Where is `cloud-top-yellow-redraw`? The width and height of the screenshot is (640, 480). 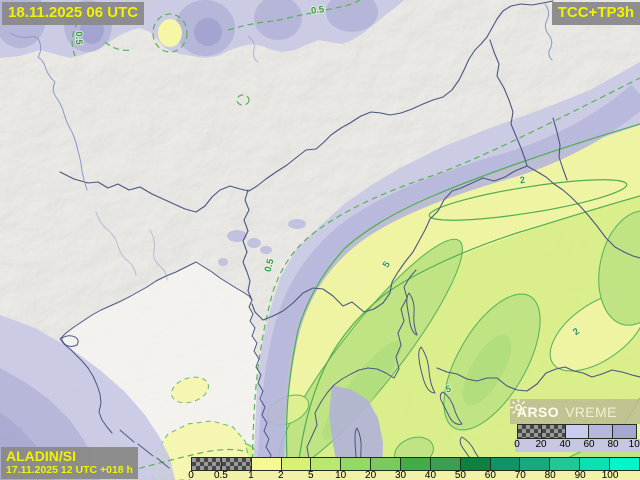 cloud-top-yellow-redraw is located at coordinates (170, 33).